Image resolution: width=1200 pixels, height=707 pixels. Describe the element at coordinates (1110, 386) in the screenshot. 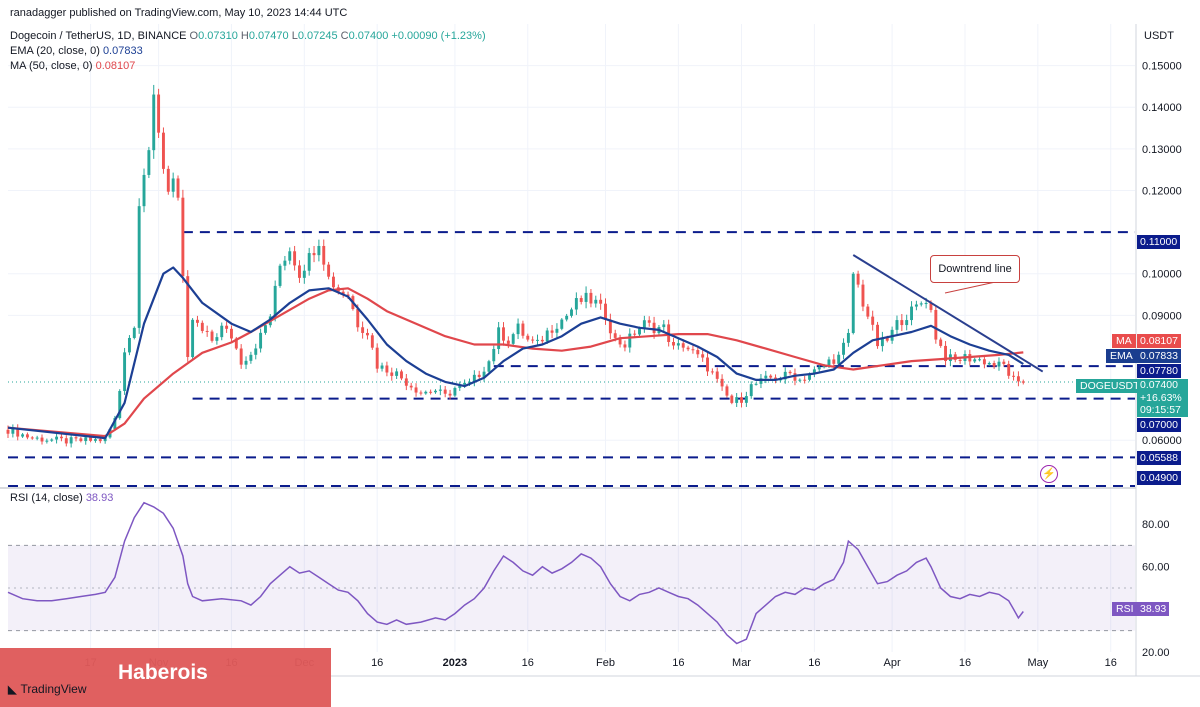

I see `ticker-tag: DOGEUSDT` at that location.